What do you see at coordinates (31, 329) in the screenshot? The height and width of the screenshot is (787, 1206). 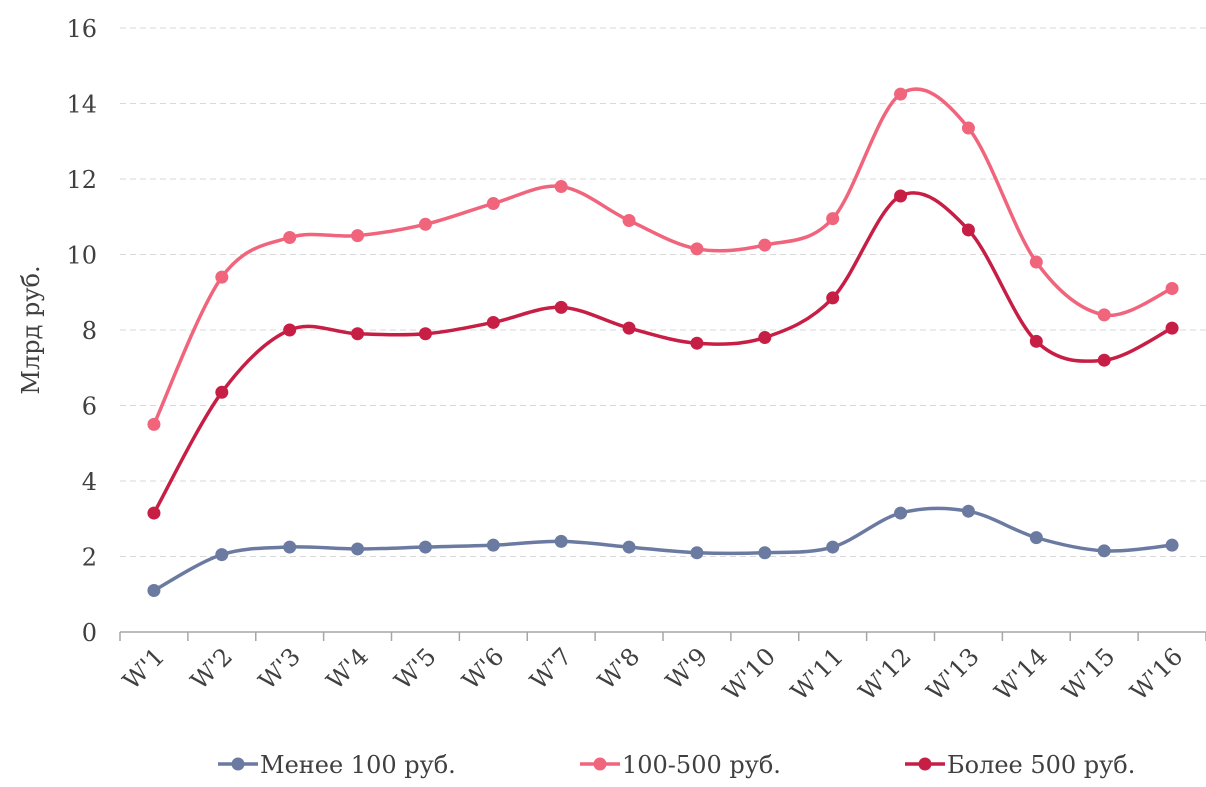 I see `y-axis-title: Млрд руб.` at bounding box center [31, 329].